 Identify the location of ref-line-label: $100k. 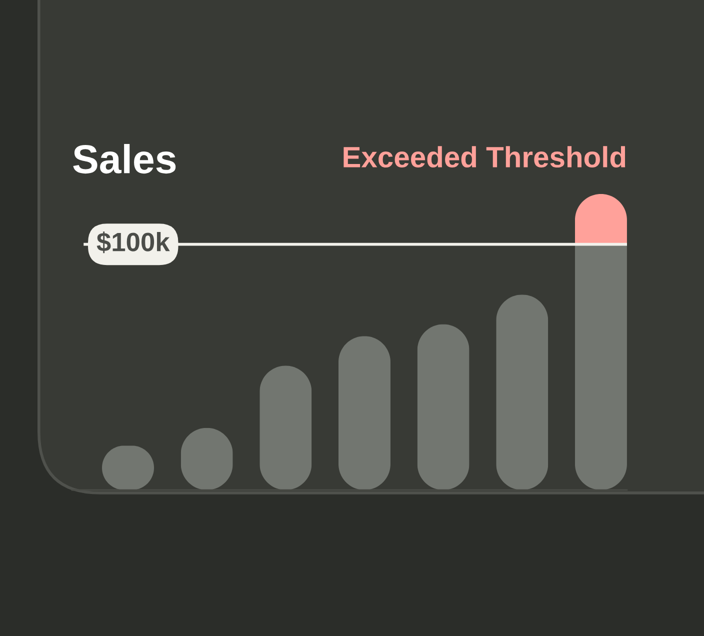
(133, 243).